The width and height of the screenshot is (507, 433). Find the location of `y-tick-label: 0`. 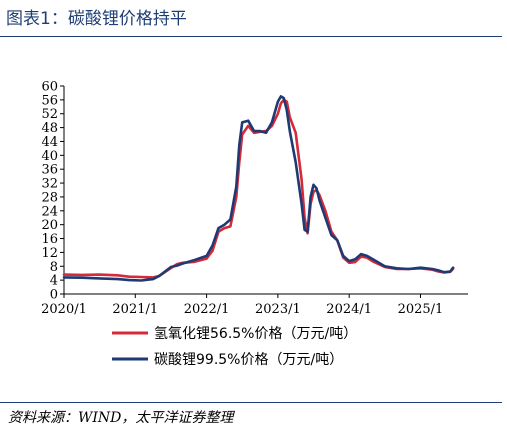

y-tick-label: 0 is located at coordinates (54, 295).